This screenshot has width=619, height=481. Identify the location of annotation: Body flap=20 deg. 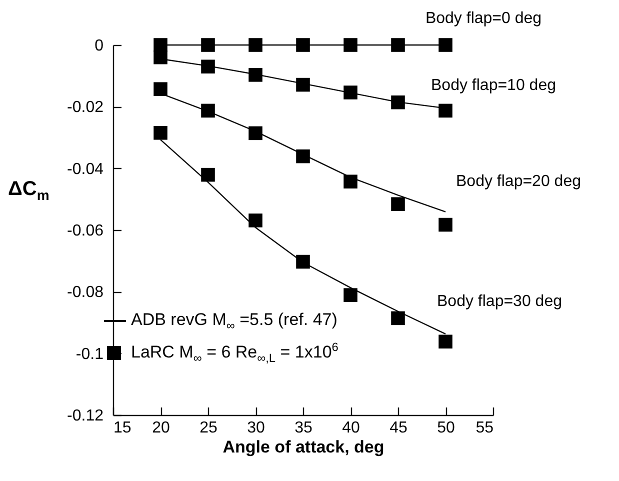
(518, 181).